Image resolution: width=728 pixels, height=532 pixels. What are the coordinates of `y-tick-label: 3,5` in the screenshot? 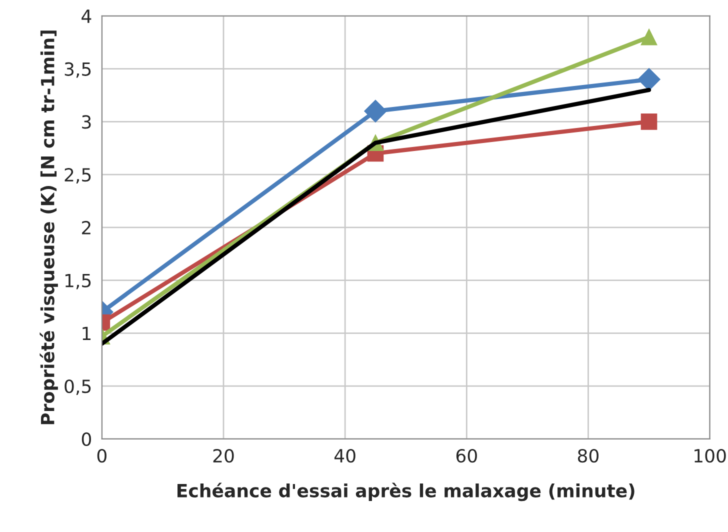 It's located at (77, 70).